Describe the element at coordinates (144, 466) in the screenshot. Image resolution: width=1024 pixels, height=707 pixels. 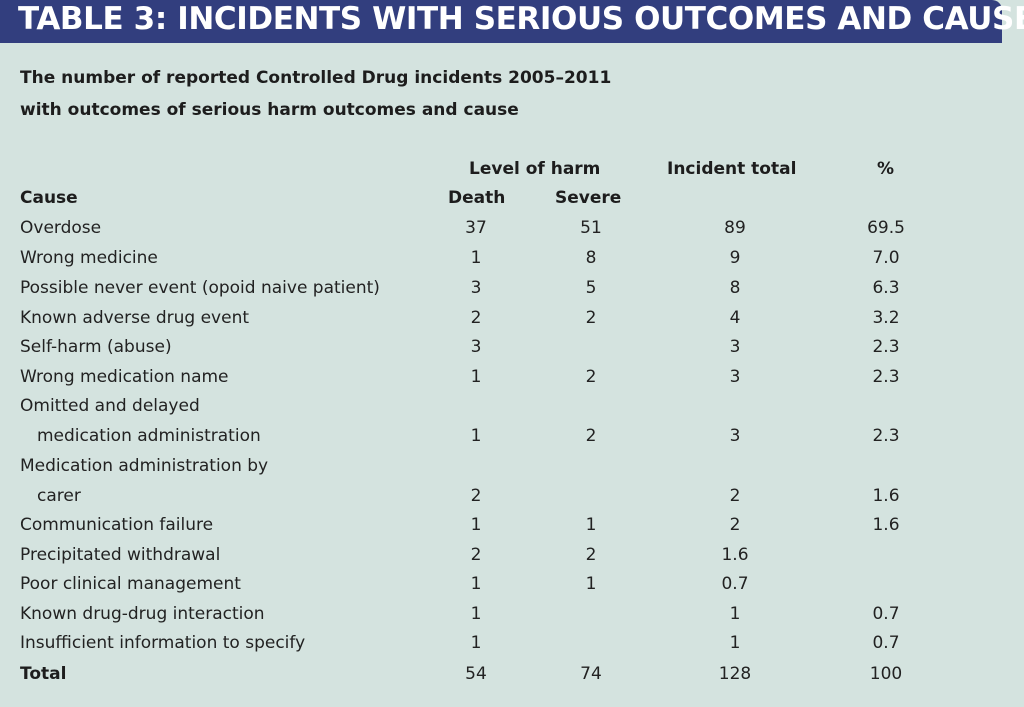
I see `cause-cell: Medication administration by` at that location.